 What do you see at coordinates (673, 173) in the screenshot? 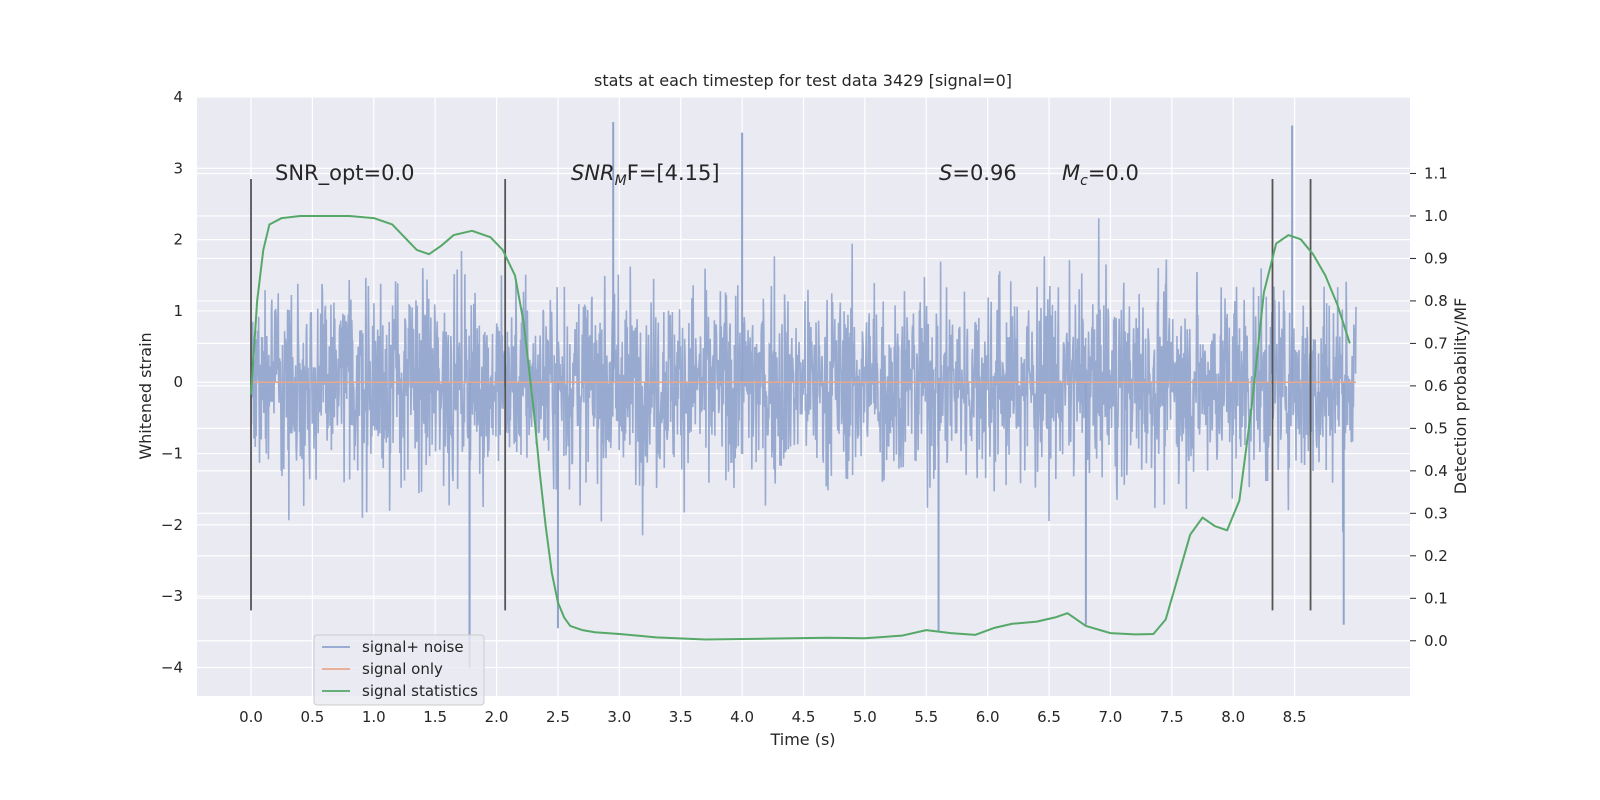
I see `snr-mf-rest: F=[4.15]` at bounding box center [673, 173].